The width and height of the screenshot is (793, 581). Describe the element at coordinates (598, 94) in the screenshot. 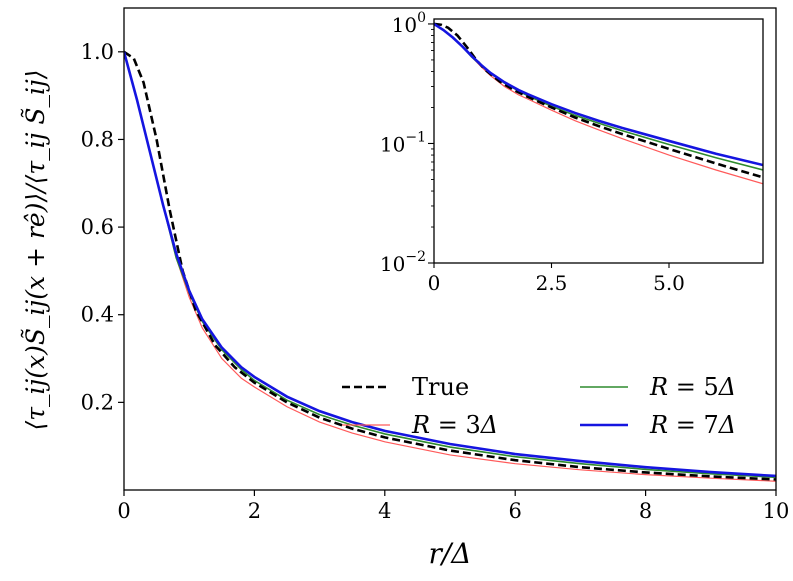

I see `series-line-r7δ` at that location.